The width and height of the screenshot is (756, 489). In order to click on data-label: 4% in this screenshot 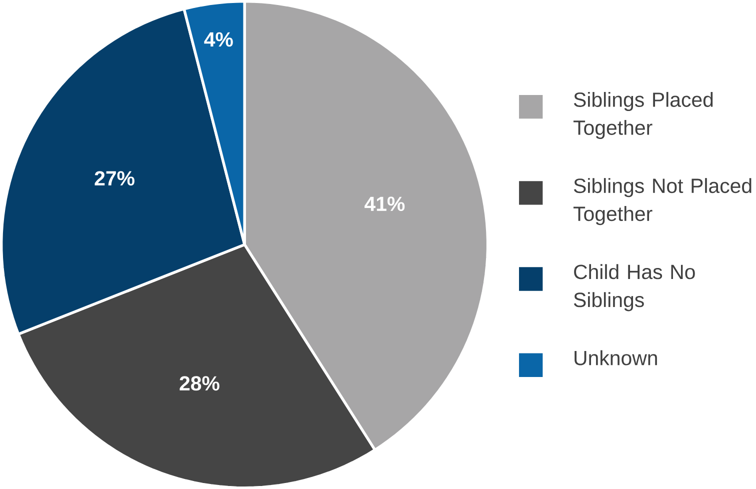, I will do `click(218, 39)`.